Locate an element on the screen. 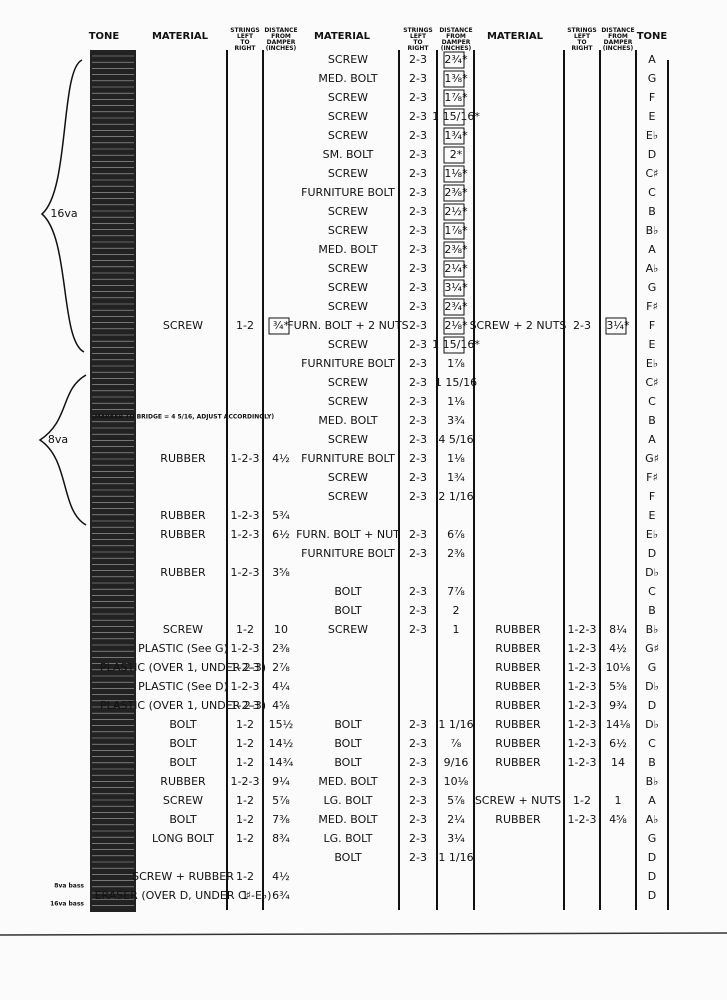 This screenshot has height=1000, width=727. distance: 5⅝ is located at coordinates (618, 686).